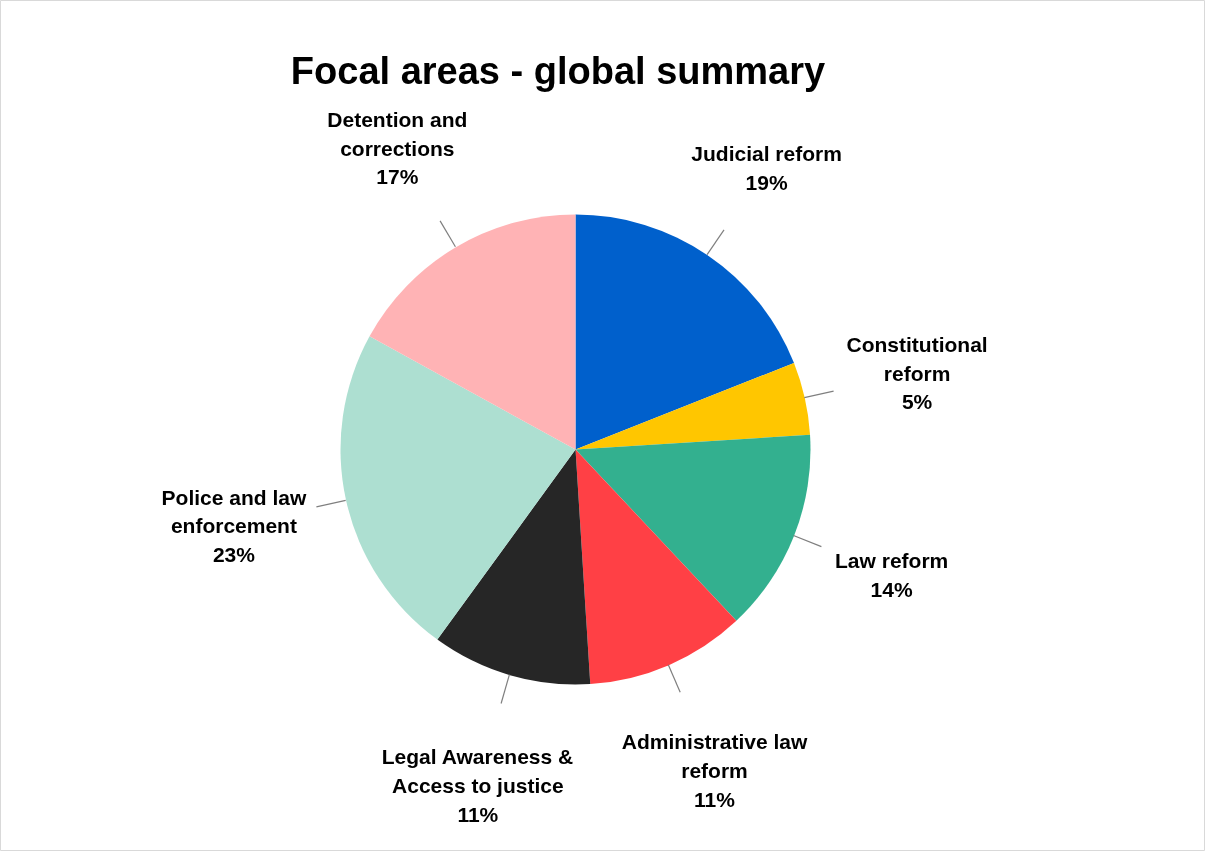 Image resolution: width=1211 pixels, height=857 pixels. What do you see at coordinates (477, 771) in the screenshot?
I see `slice-label: Legal Awareness & Access to justice` at bounding box center [477, 771].